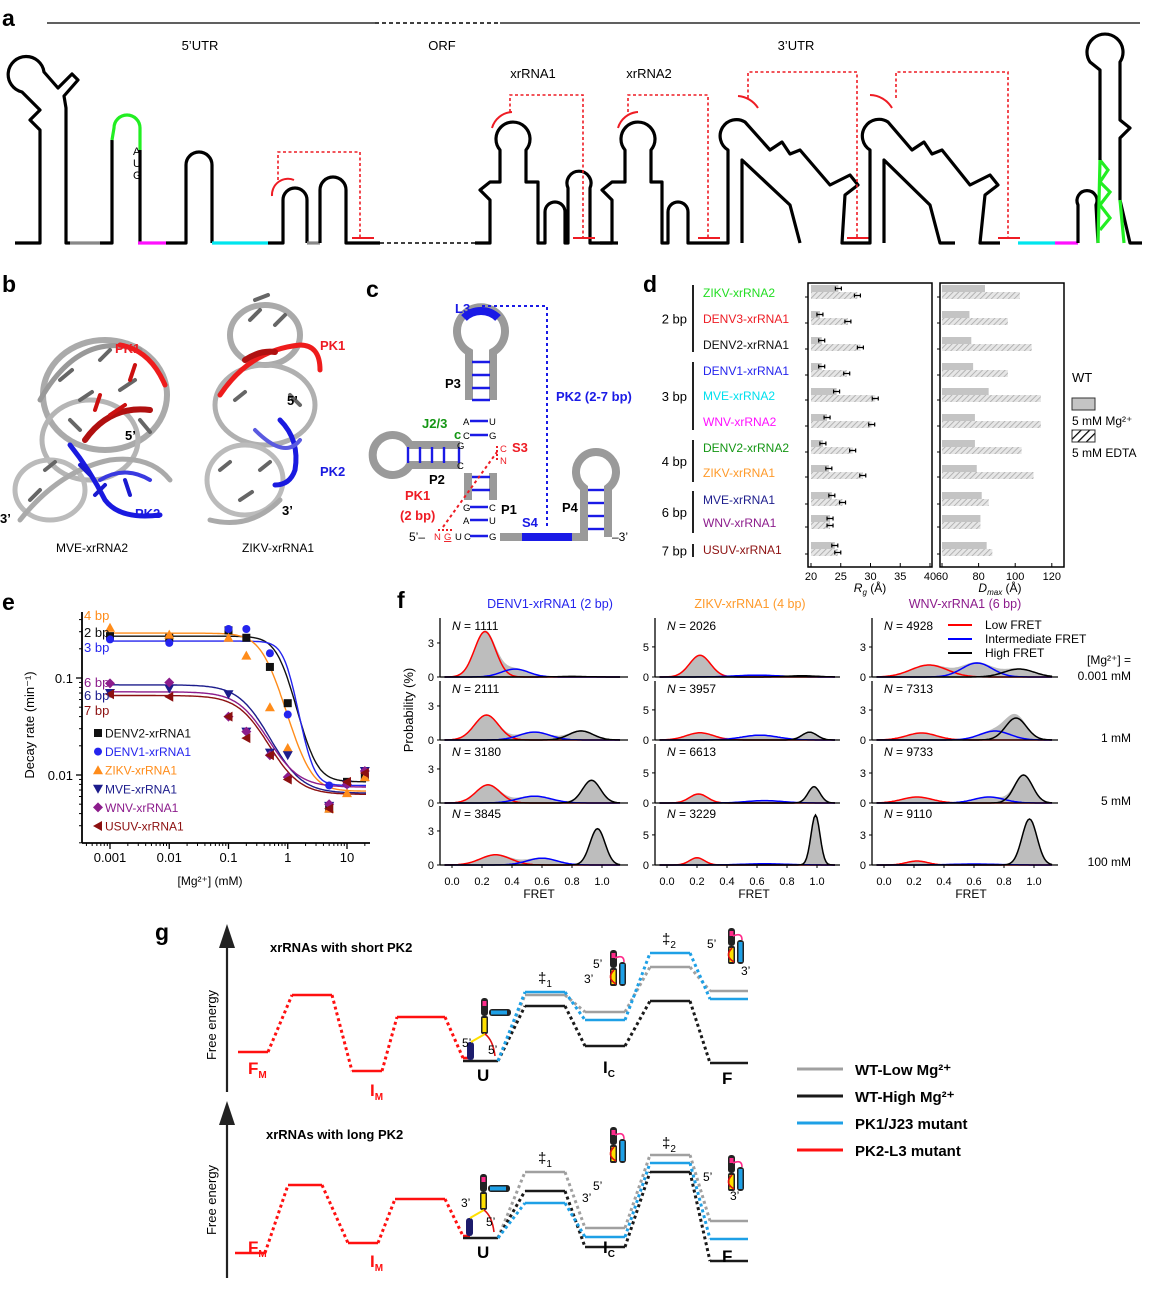  Describe the element at coordinates (982, 588) in the screenshot. I see `dmax-axis-main: D` at that location.